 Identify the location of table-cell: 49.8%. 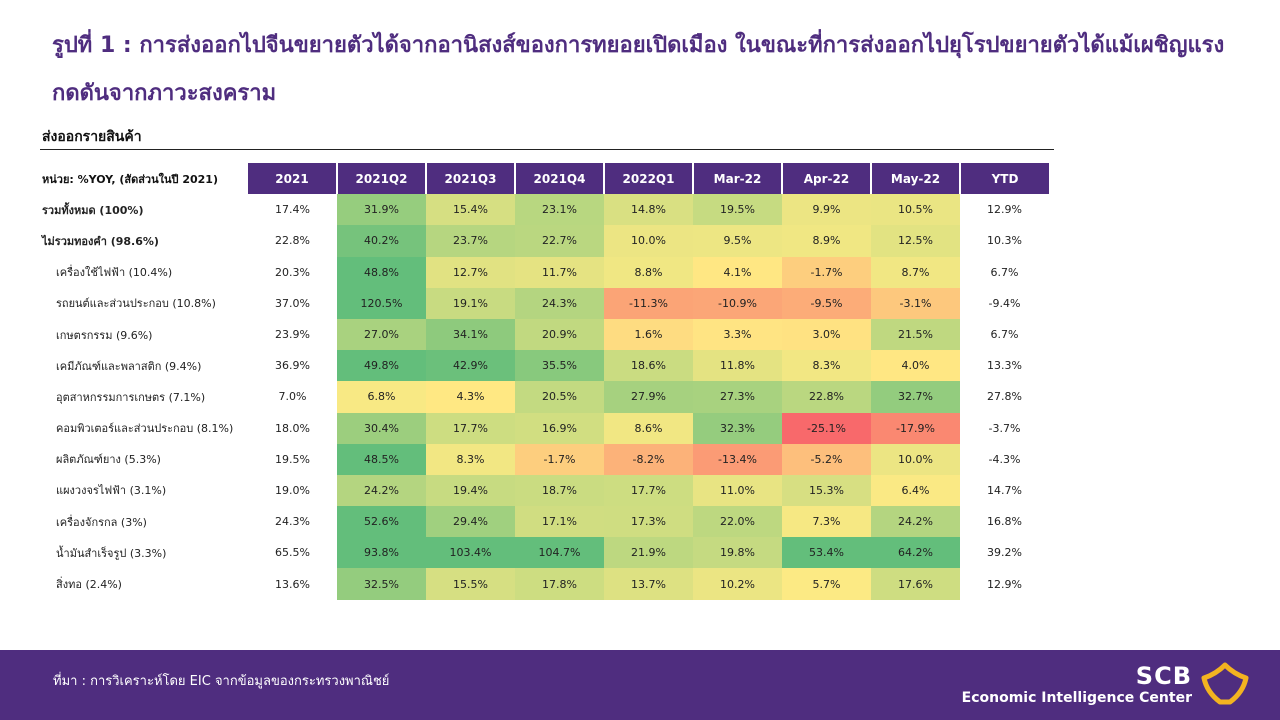
(381, 366).